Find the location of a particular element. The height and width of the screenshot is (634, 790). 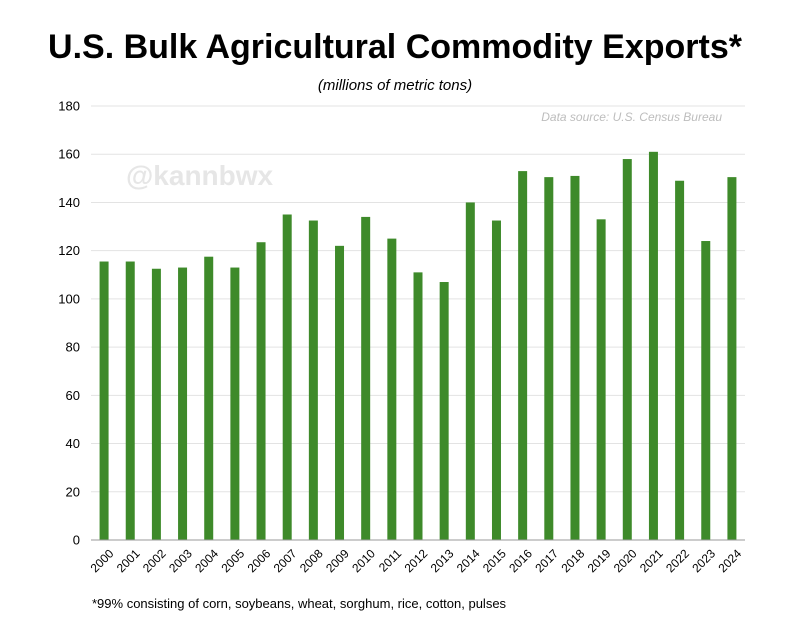

x-tick-label: 2014 is located at coordinates (468, 560).